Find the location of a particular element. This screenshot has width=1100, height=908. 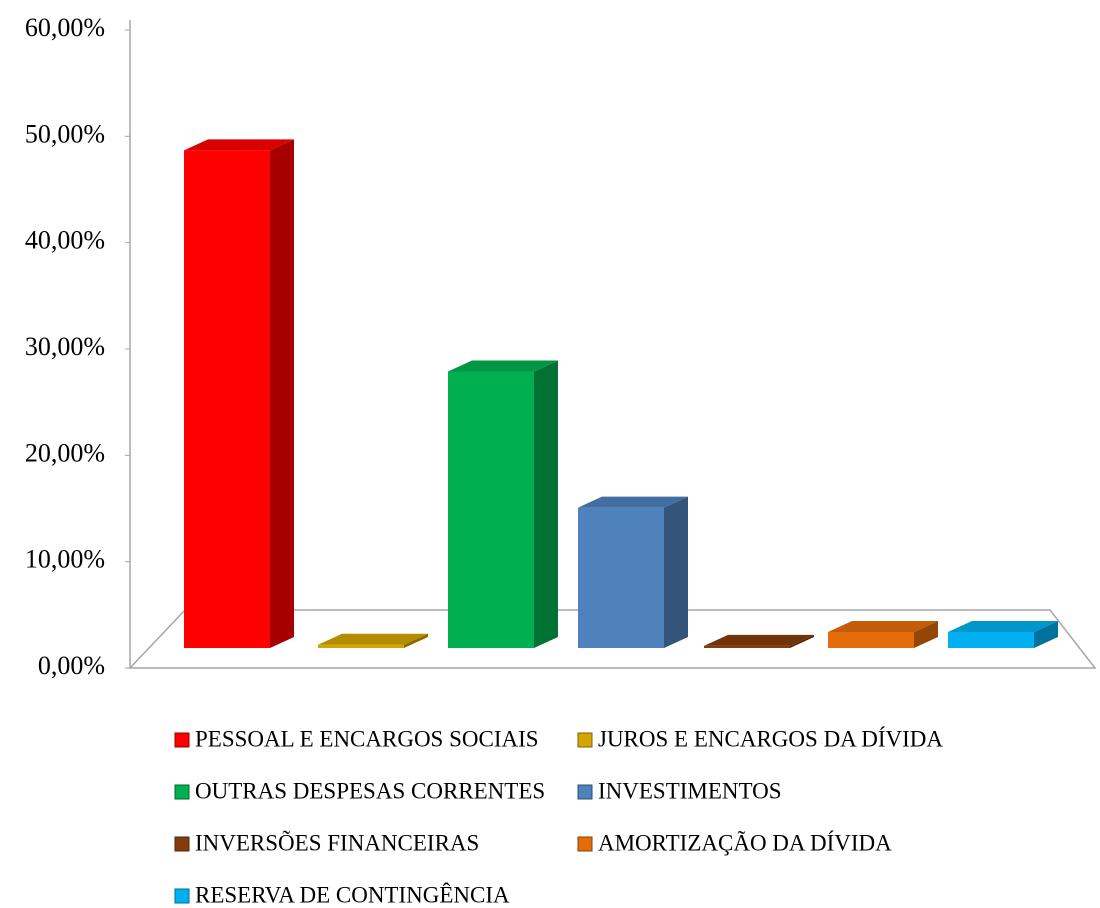

legend-label: JUROS E ENCARGOS DA DÍVIDA is located at coordinates (770, 738).